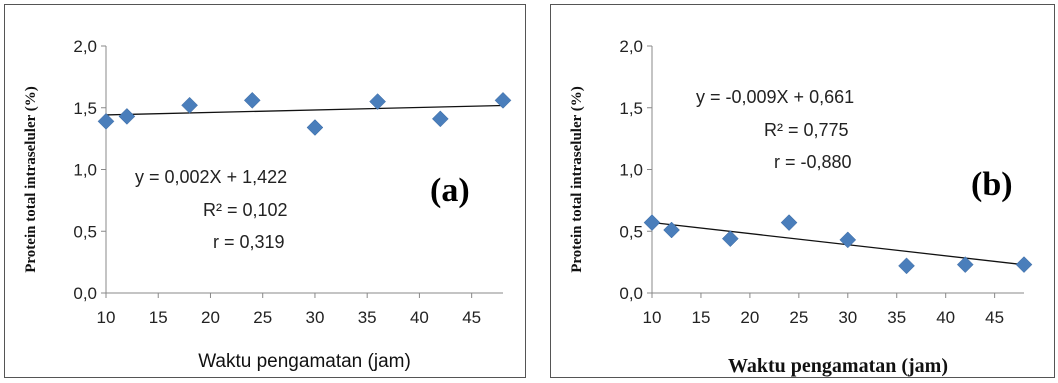  What do you see at coordinates (211, 177) in the screenshot?
I see `regression-annotation: y = 0,002X + 1,422` at bounding box center [211, 177].